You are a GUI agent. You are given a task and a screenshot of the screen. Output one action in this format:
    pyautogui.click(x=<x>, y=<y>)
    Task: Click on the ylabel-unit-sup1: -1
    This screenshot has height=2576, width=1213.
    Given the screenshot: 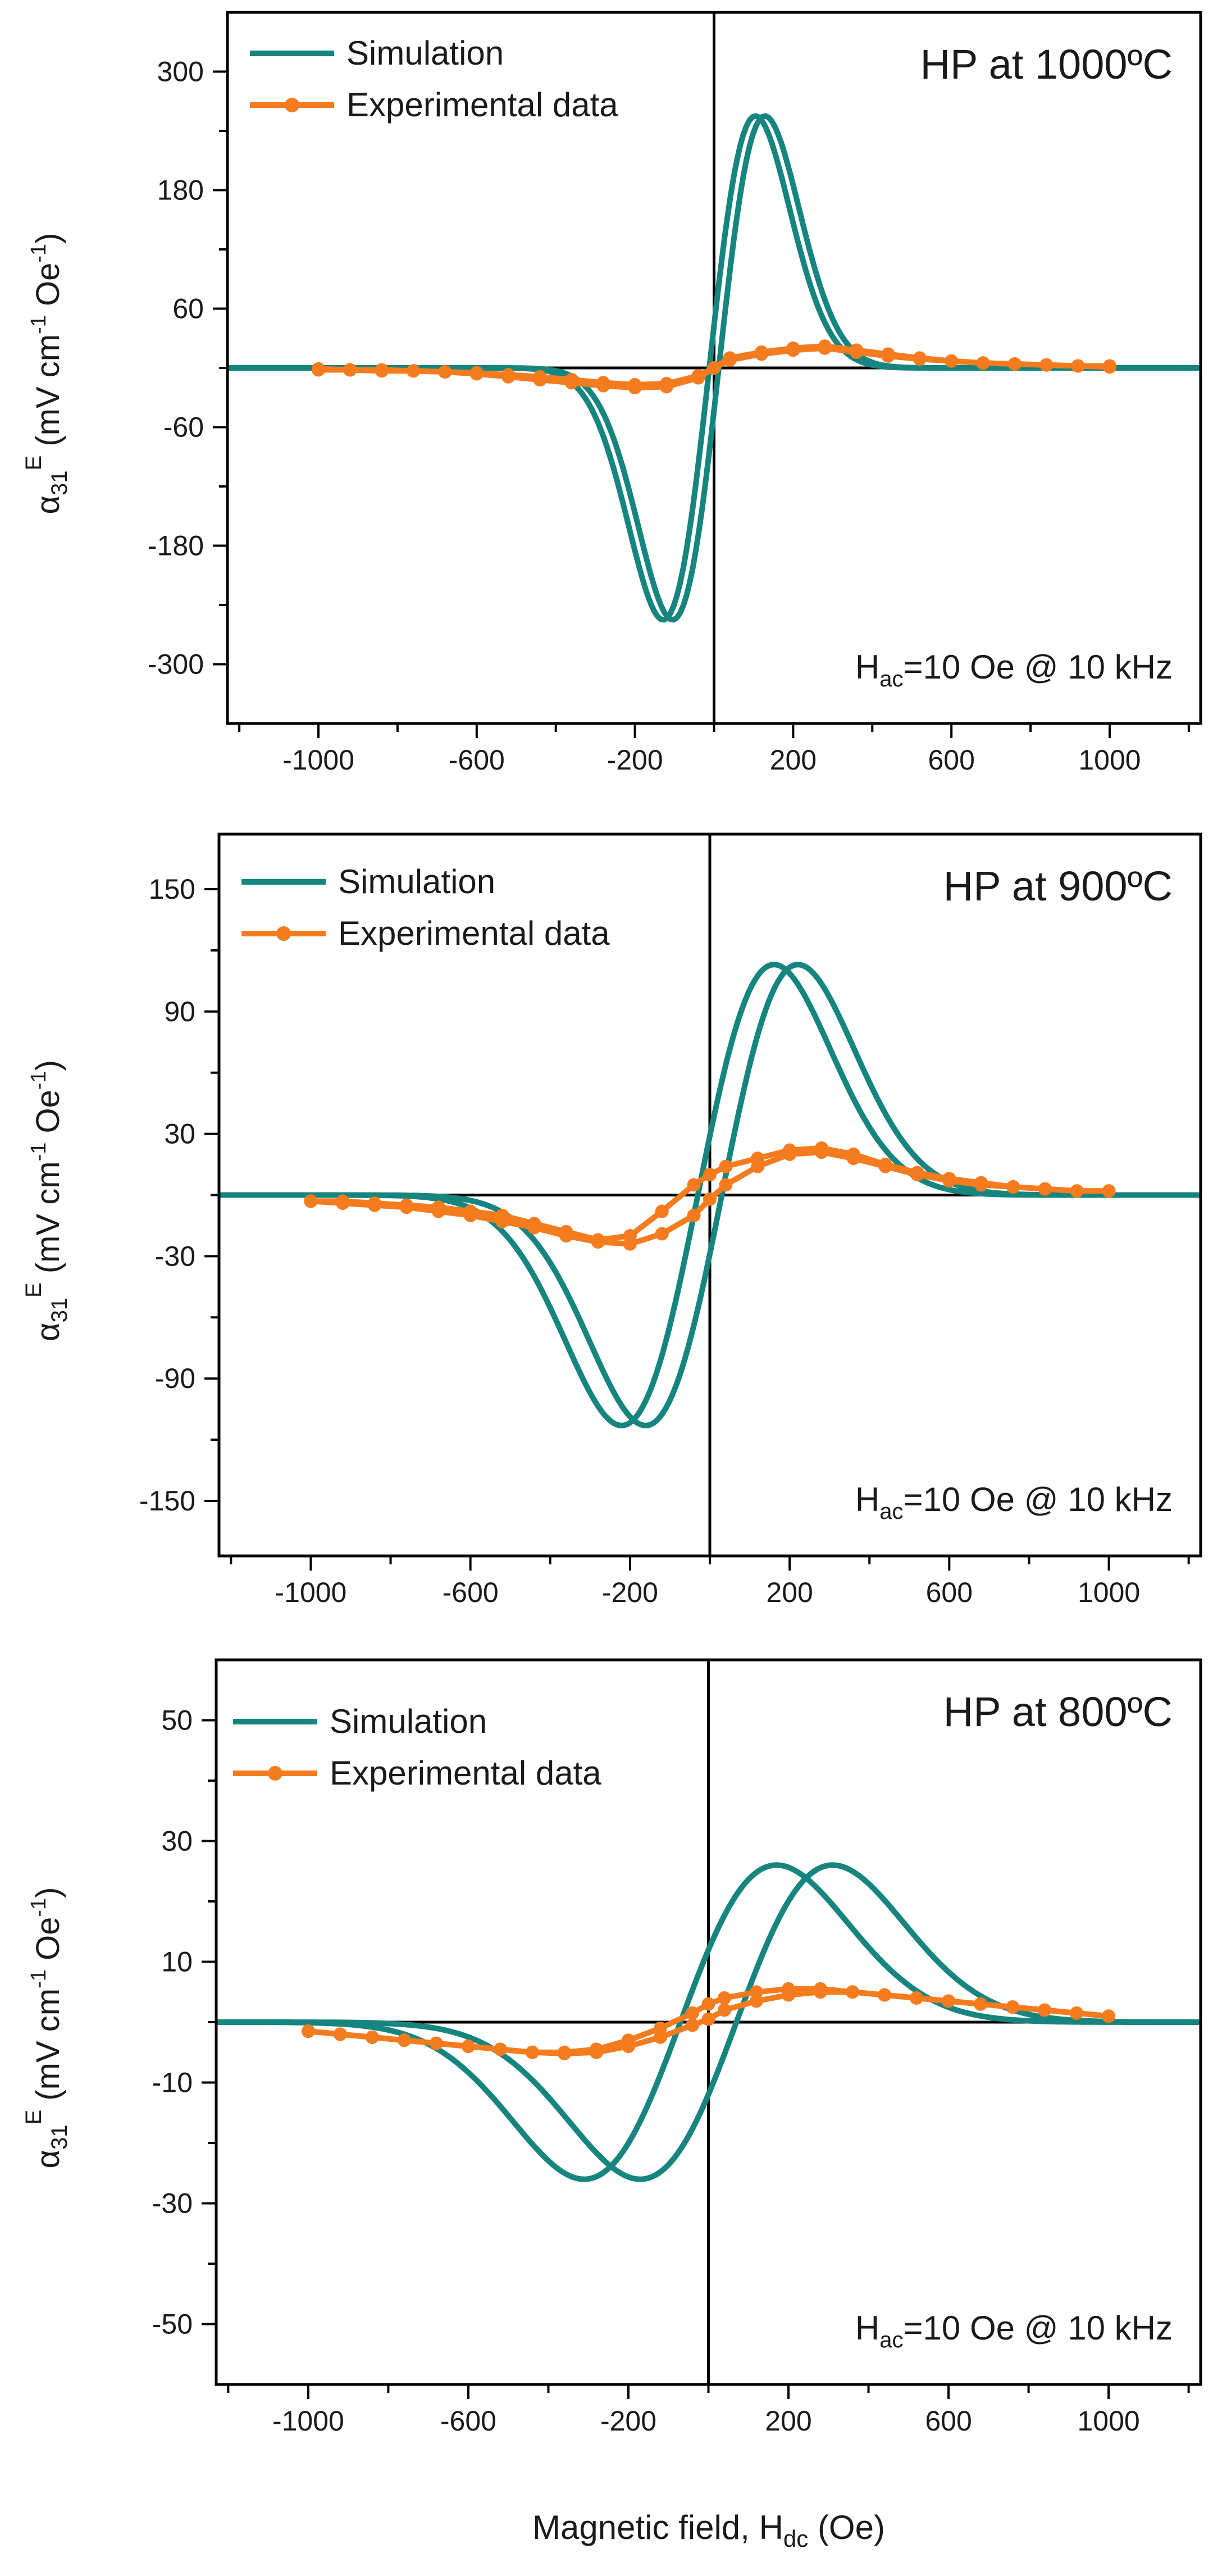 What is the action you would take?
    pyautogui.click(x=39, y=1978)
    